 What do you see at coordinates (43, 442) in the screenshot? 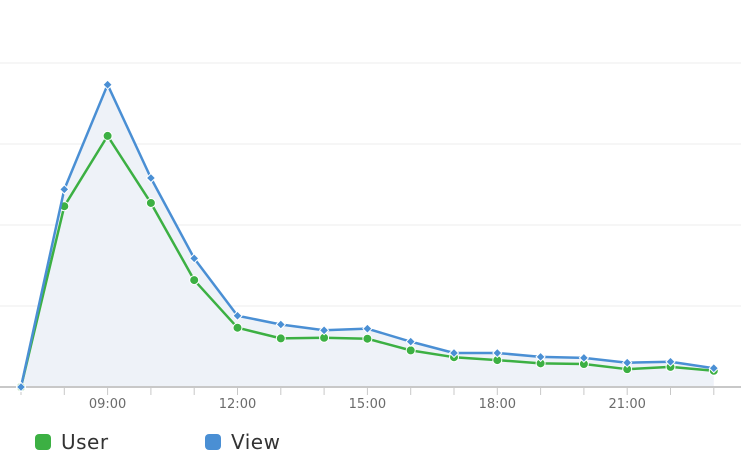
I see `legend-swatch-user` at bounding box center [43, 442].